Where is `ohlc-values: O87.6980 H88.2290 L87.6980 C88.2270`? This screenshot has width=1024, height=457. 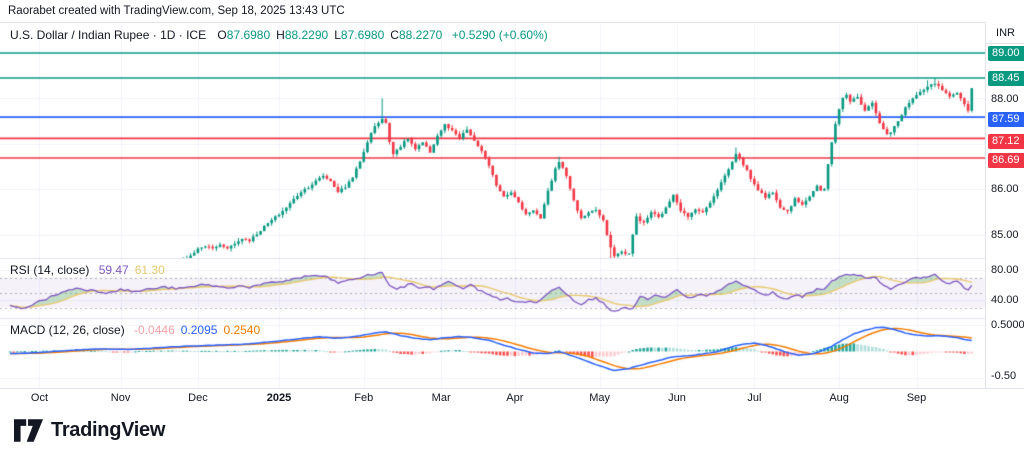 ohlc-values: O87.6980 H88.2290 L87.6980 C88.2270 is located at coordinates (332, 35).